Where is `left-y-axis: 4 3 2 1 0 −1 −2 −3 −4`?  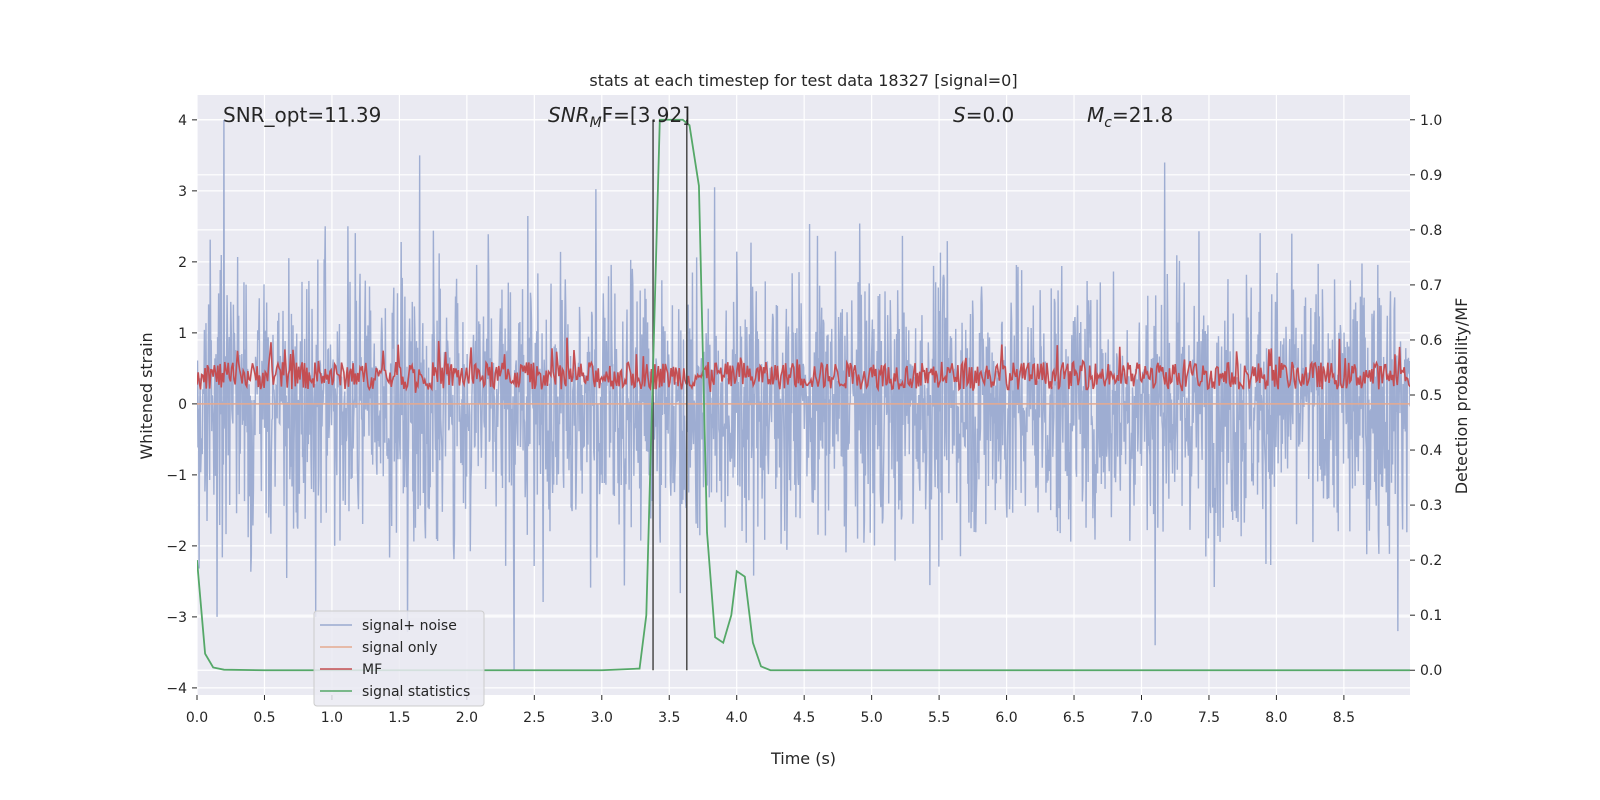 left-y-axis: 4 3 2 1 0 −1 −2 −3 −4 is located at coordinates (181, 405).